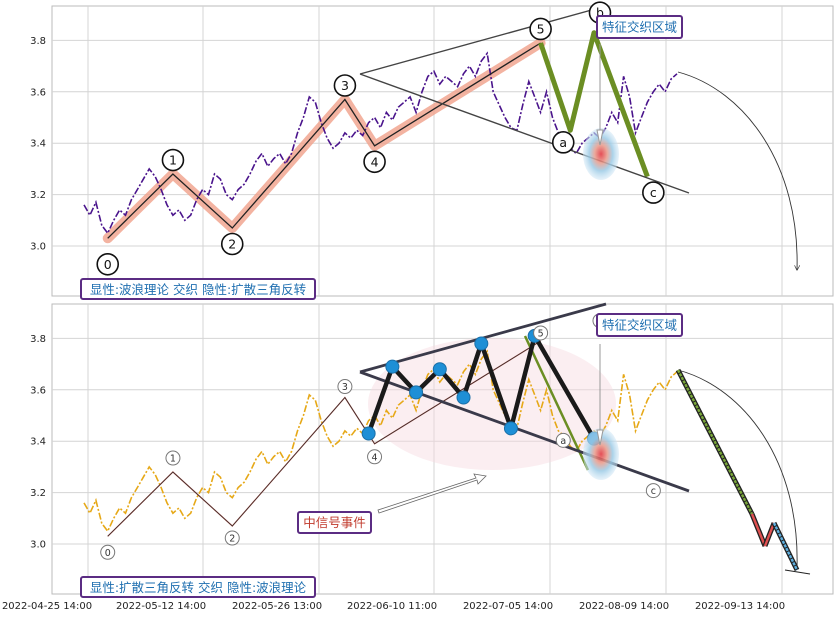 The width and height of the screenshot is (839, 621). I want to click on wave-label-3: 3, so click(345, 85).